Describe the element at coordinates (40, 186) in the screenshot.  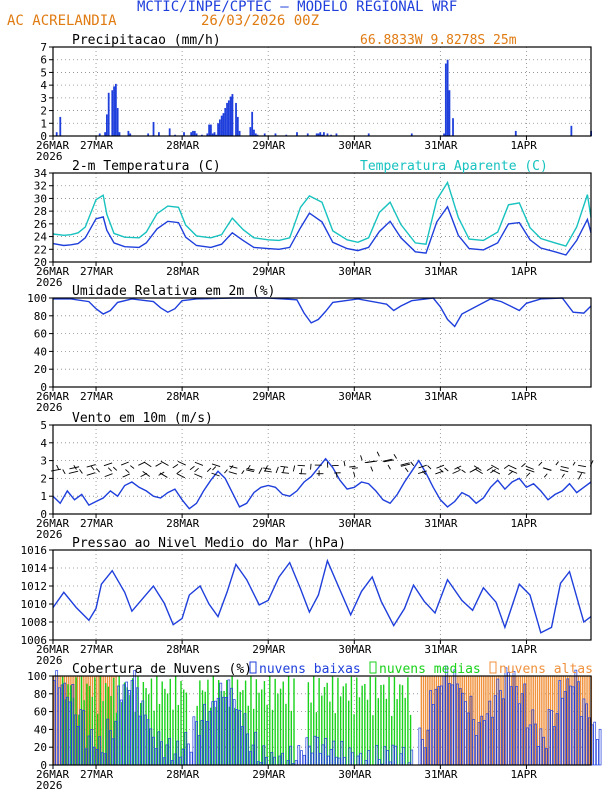
I see `temp-ytick-label: 32` at that location.